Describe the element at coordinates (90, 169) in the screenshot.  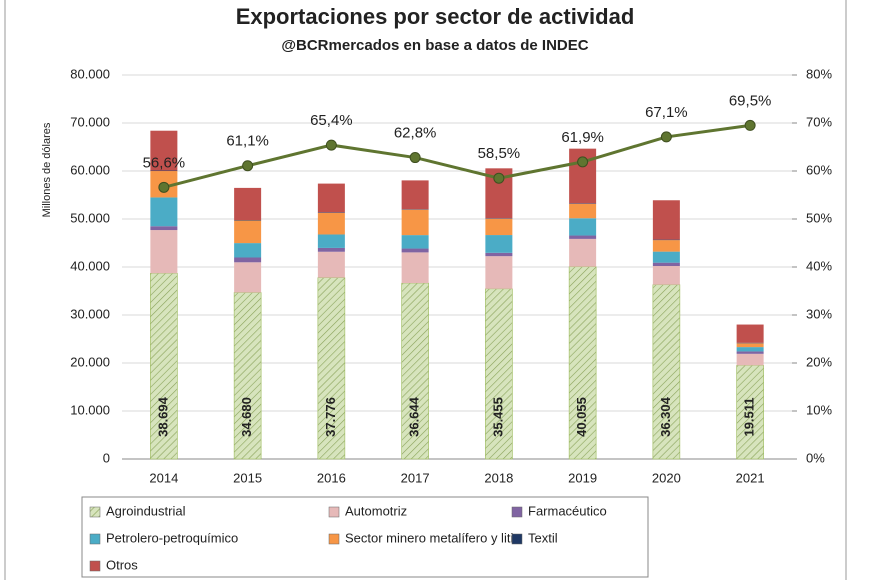
I see `y-tick-label: 60.000` at that location.